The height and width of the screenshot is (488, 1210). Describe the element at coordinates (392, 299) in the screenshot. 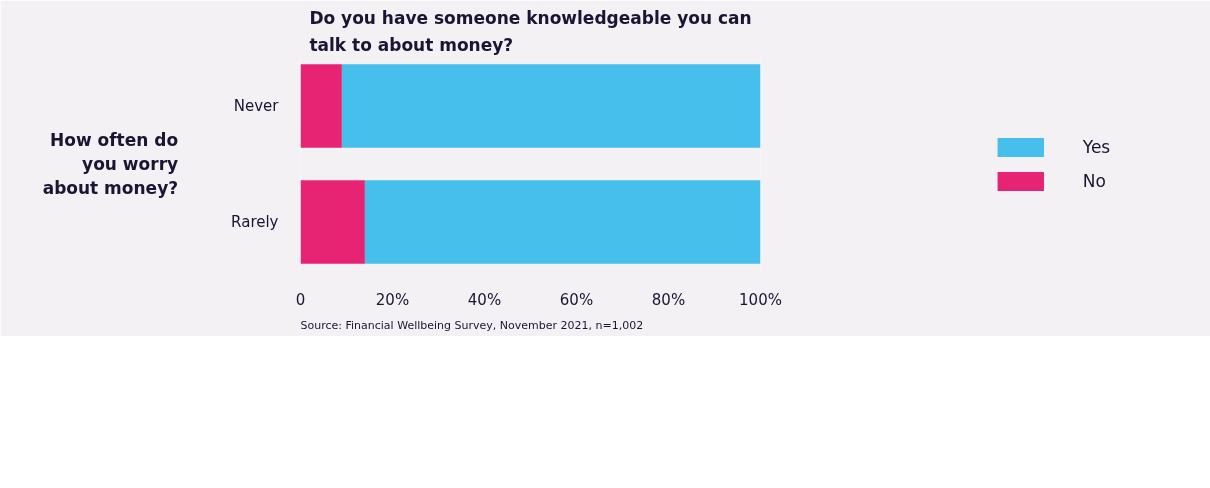

I see `x-tick-label: 20%` at that location.